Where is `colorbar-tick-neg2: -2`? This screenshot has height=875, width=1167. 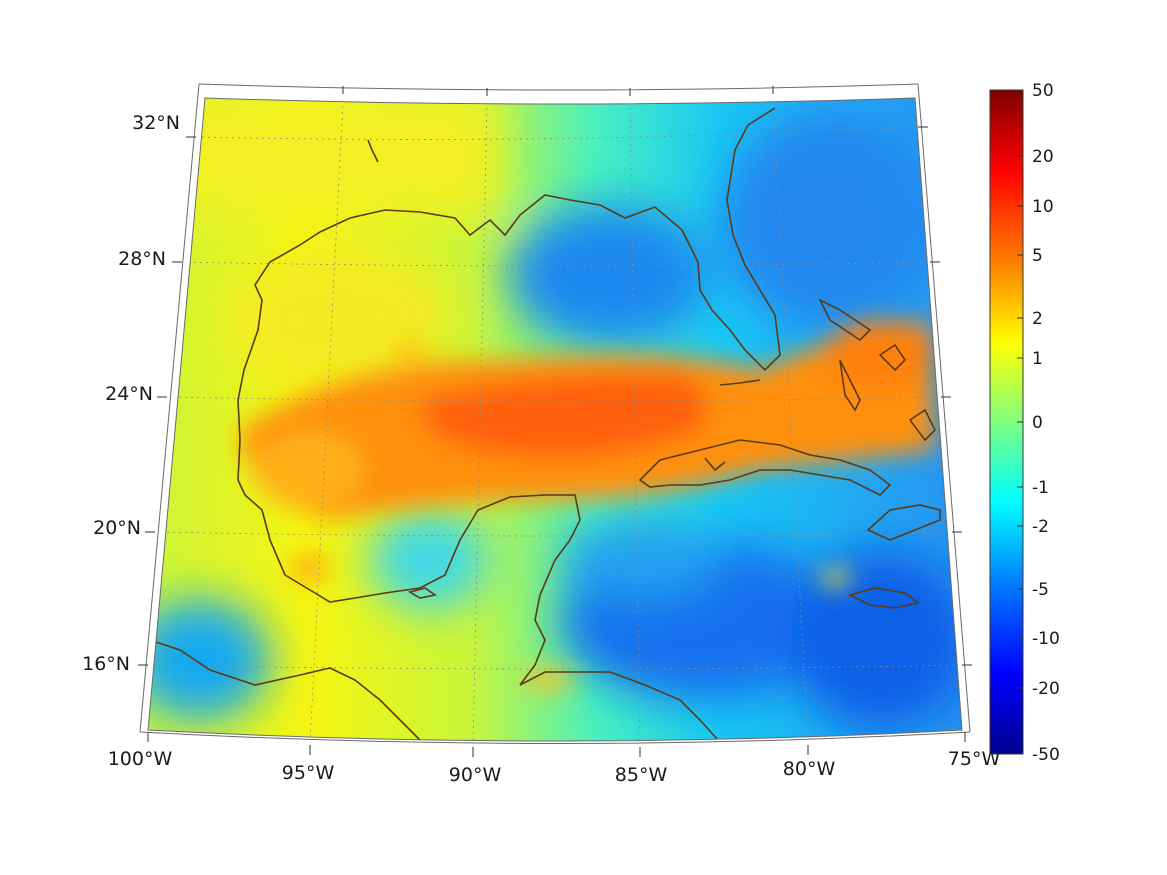 colorbar-tick-neg2: -2 is located at coordinates (1040, 527).